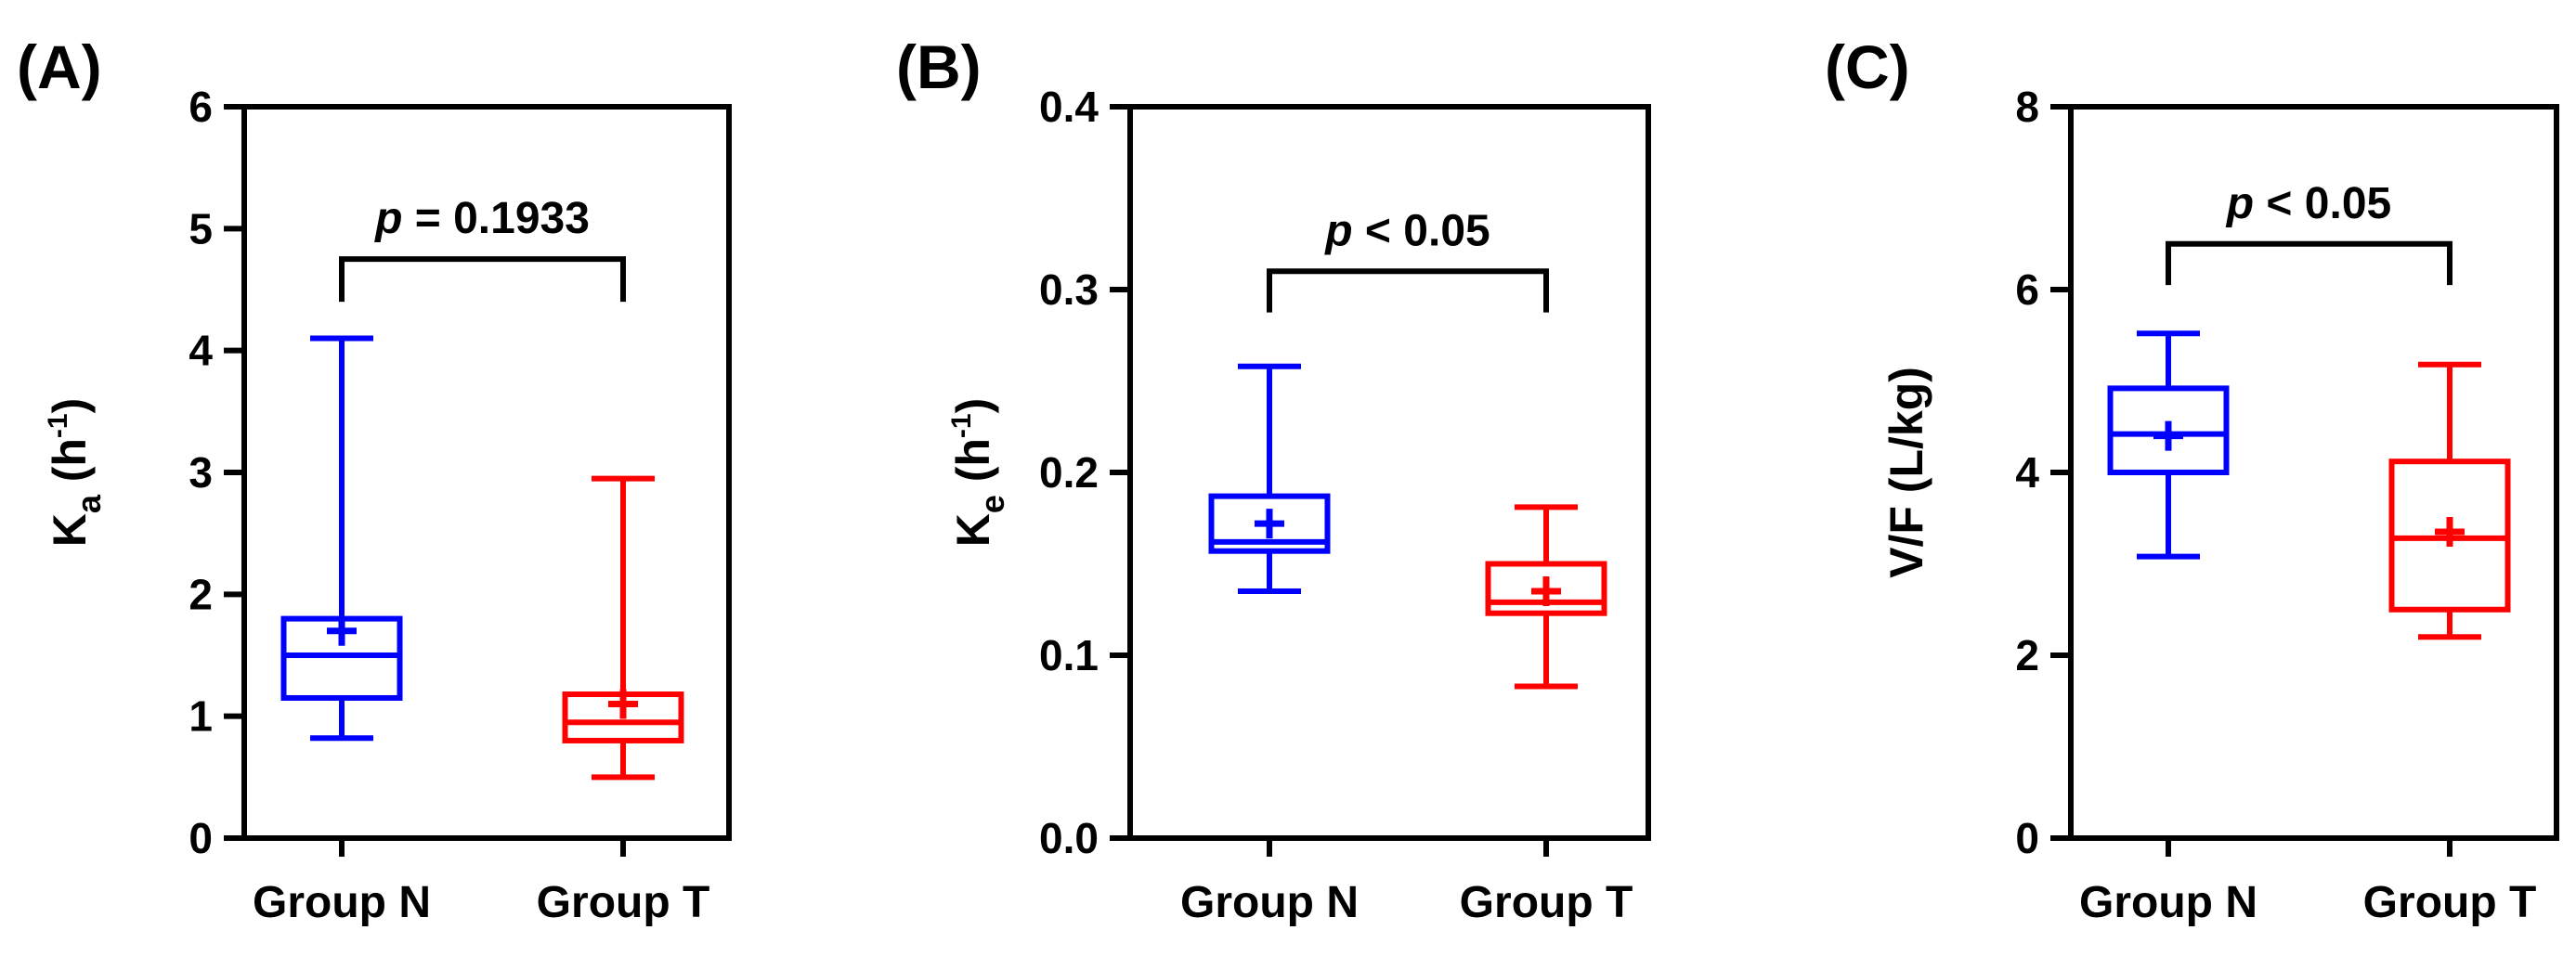 The image size is (2576, 956). Describe the element at coordinates (939, 66) in the screenshot. I see `panel-label: (B)` at that location.